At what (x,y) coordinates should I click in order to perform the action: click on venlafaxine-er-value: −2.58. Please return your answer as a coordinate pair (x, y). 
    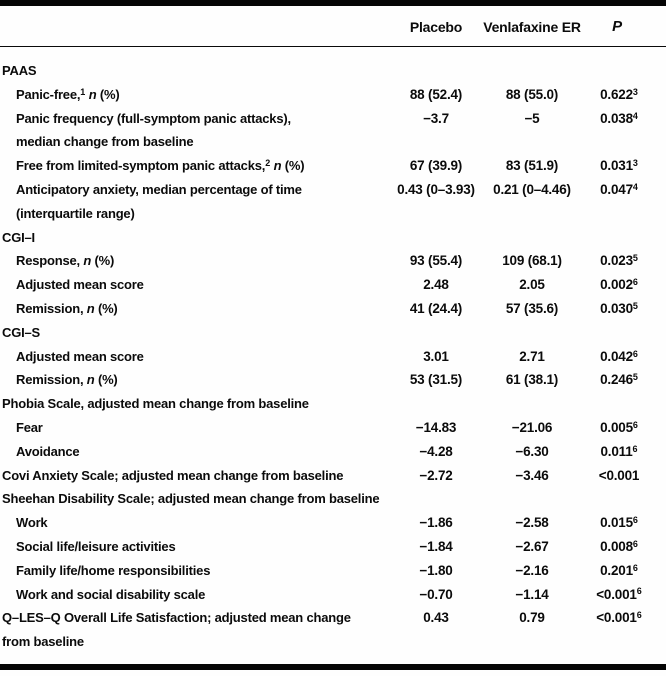
    Looking at the image, I should click on (532, 523).